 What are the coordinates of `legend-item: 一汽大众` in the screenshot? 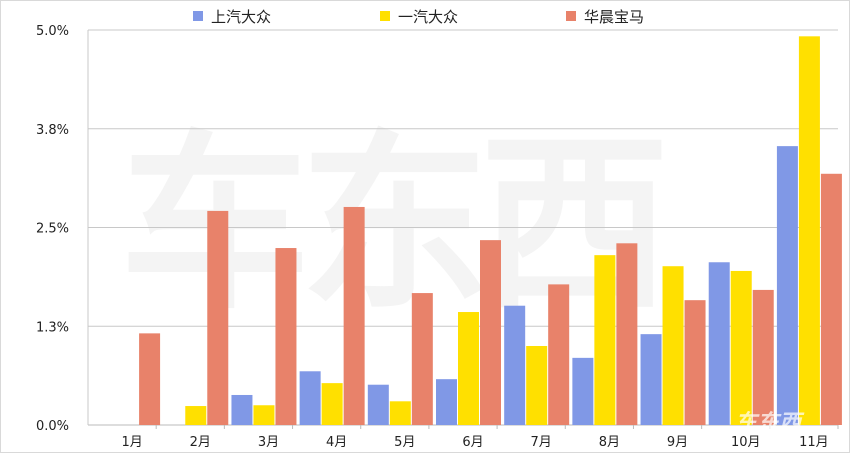 It's located at (419, 16).